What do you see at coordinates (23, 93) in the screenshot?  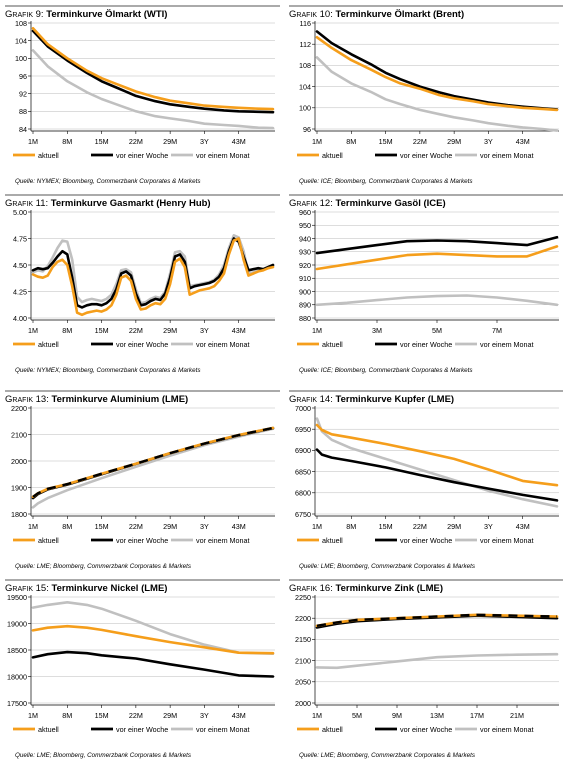 I see `y-tick-label: 92` at bounding box center [23, 93].